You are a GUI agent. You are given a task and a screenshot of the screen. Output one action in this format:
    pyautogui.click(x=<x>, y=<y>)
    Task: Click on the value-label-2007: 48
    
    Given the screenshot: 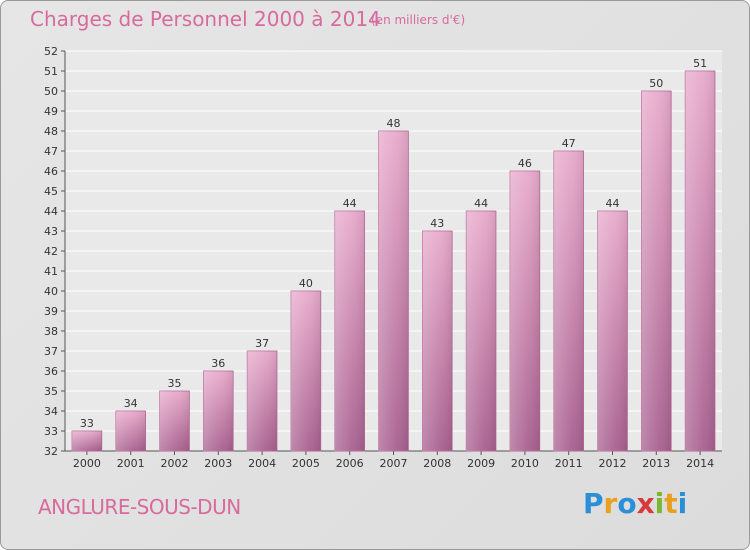 What is the action you would take?
    pyautogui.click(x=394, y=123)
    